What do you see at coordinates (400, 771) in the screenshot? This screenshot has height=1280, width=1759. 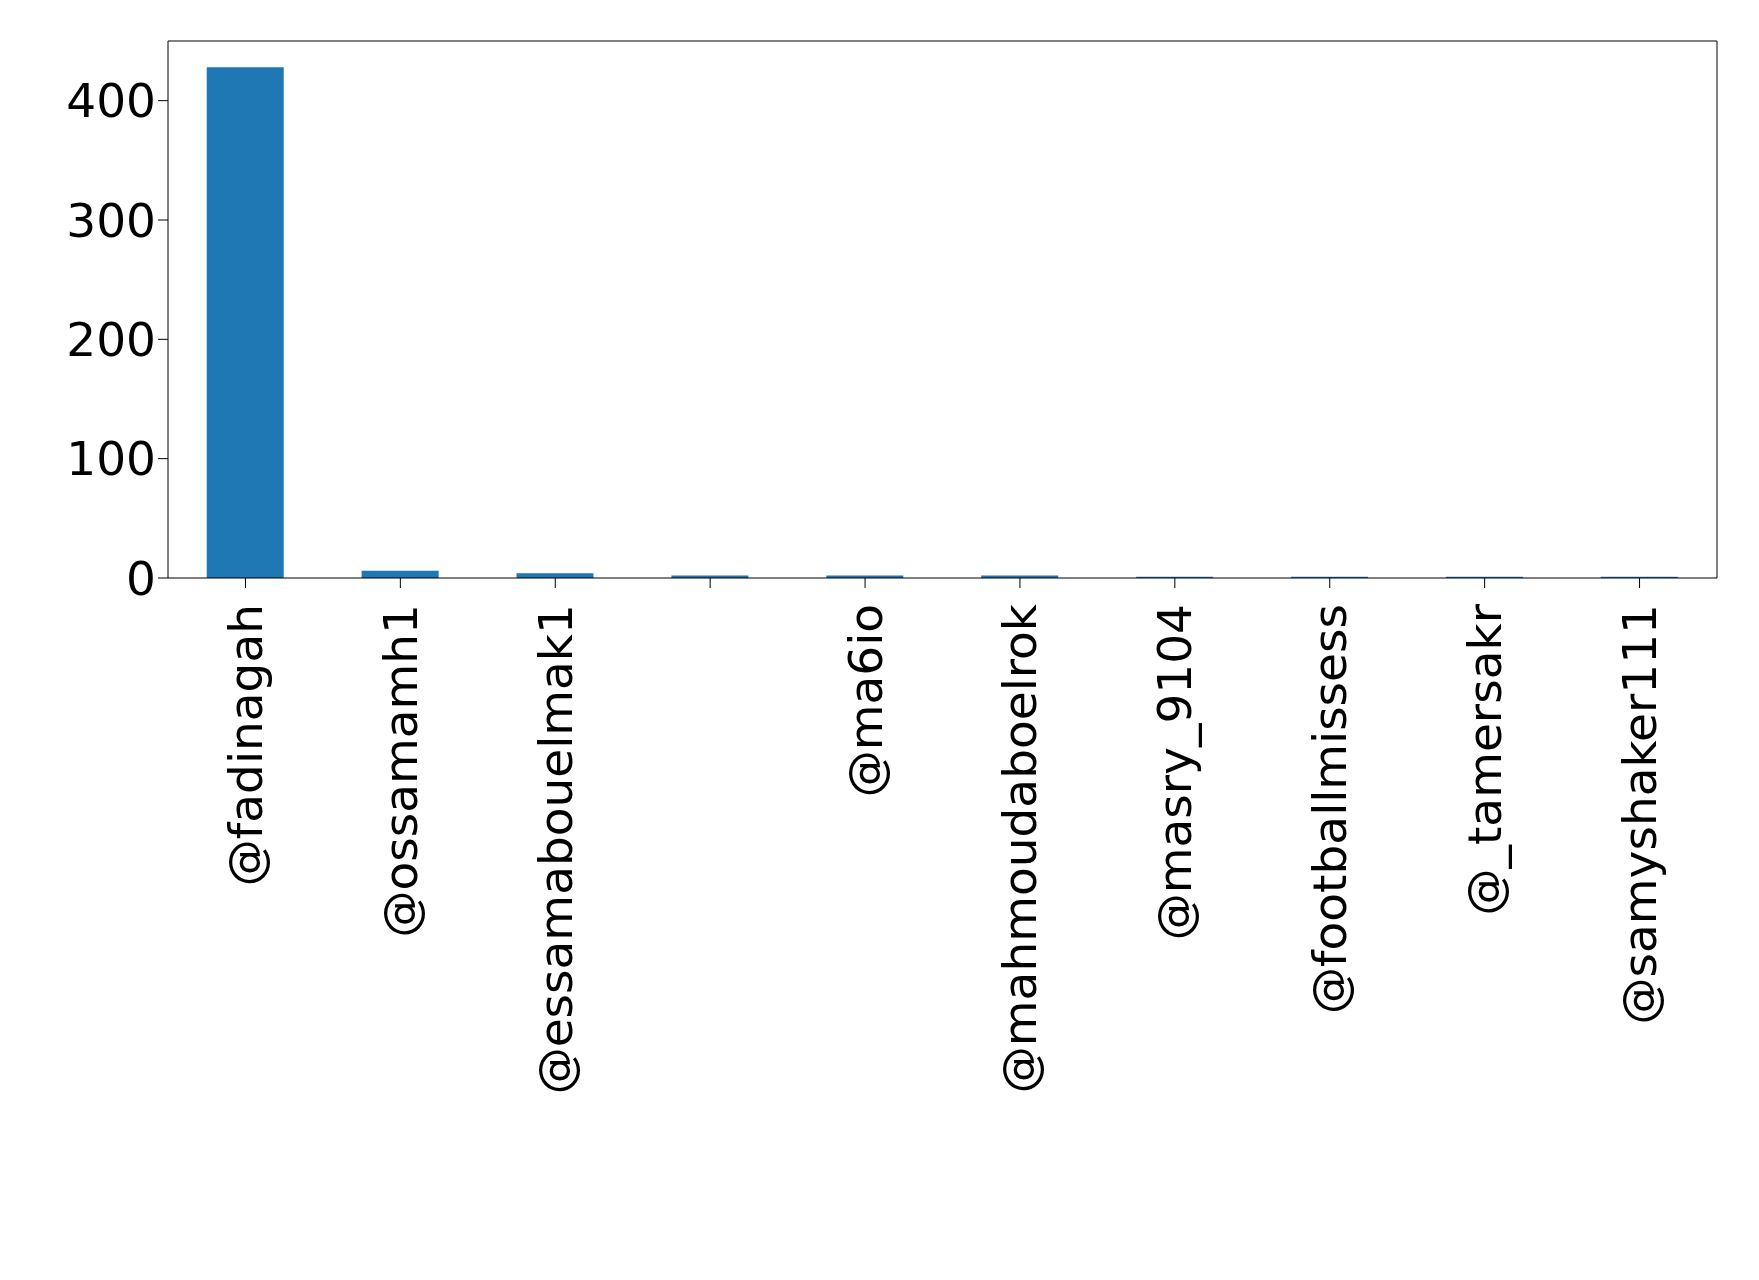 I see `x-tick-label: @ossamamh1` at bounding box center [400, 771].